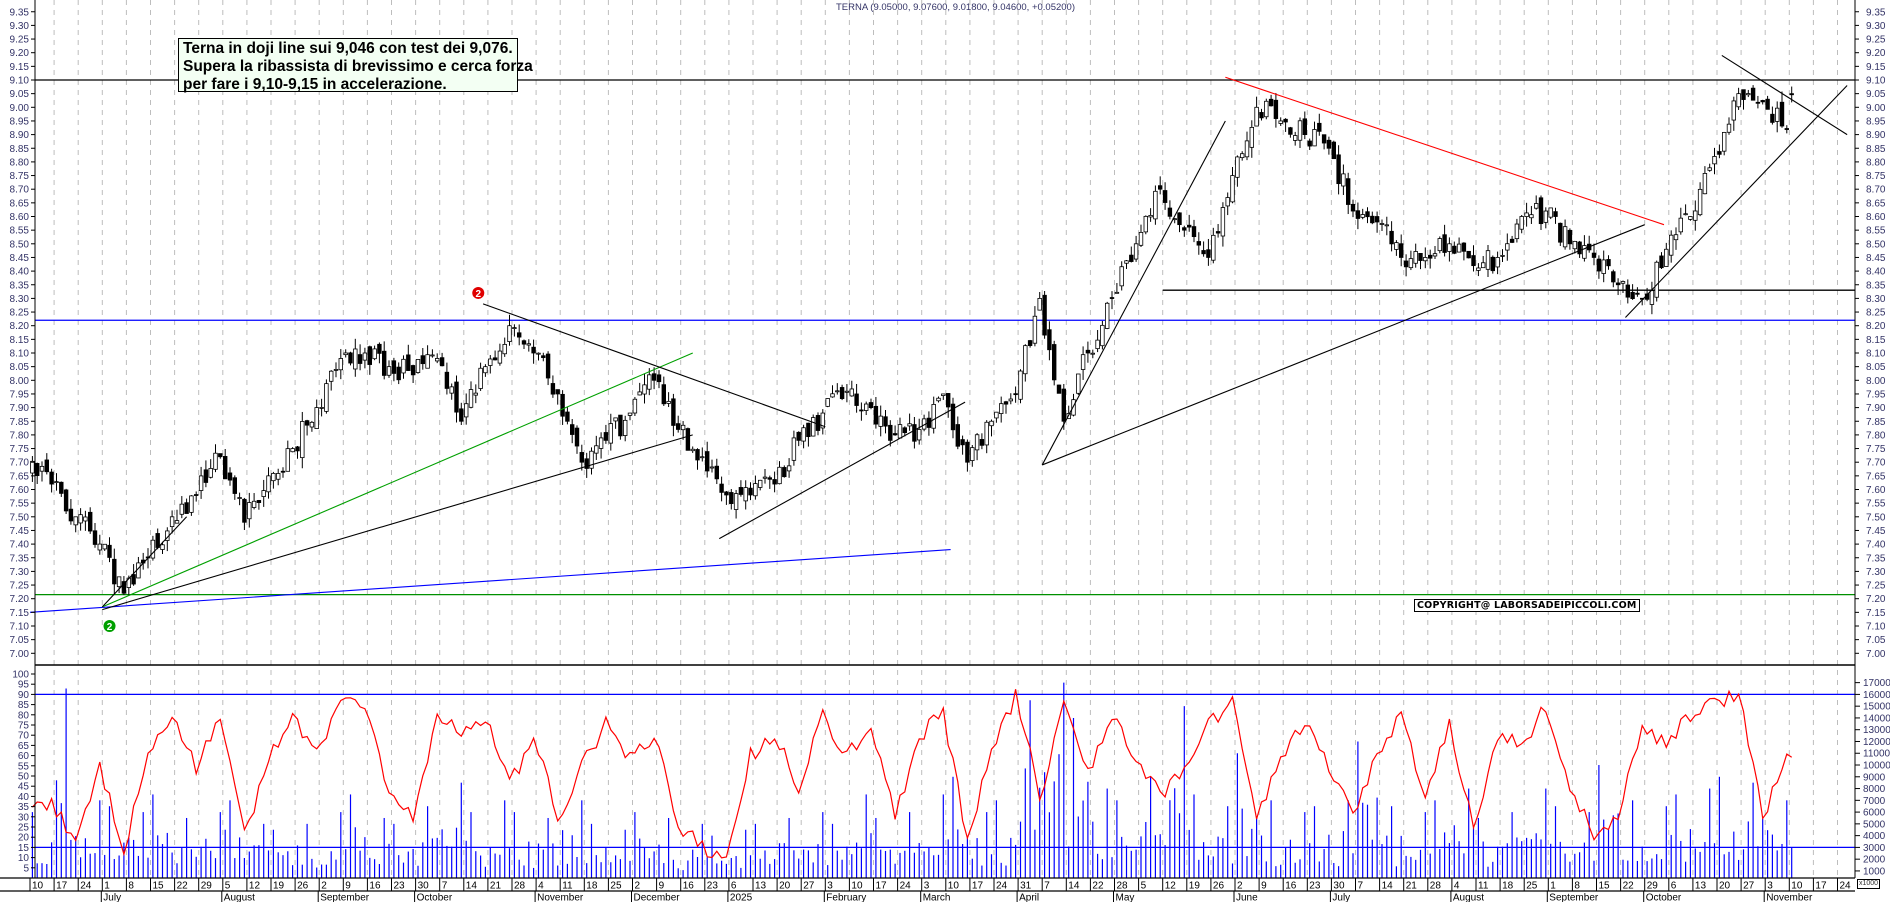 The height and width of the screenshot is (902, 1890). I want to click on volume-axis-label: 16000, so click(1876, 695).